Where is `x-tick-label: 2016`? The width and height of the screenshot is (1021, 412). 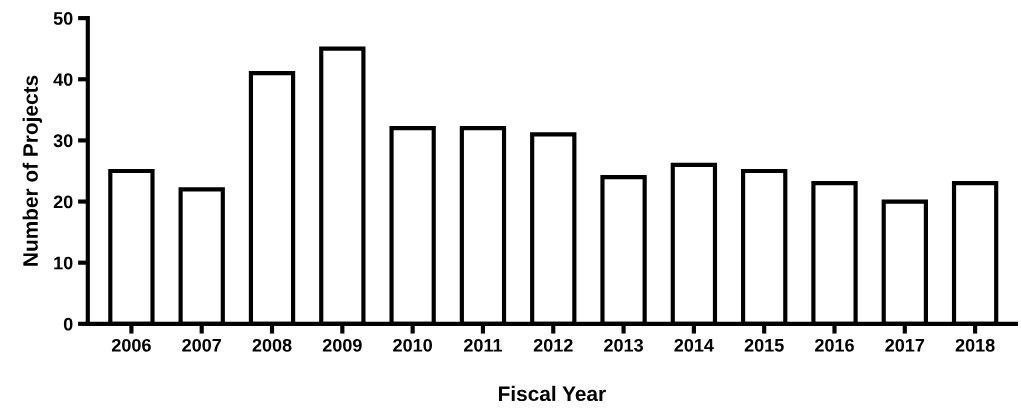
x-tick-label: 2016 is located at coordinates (834, 345).